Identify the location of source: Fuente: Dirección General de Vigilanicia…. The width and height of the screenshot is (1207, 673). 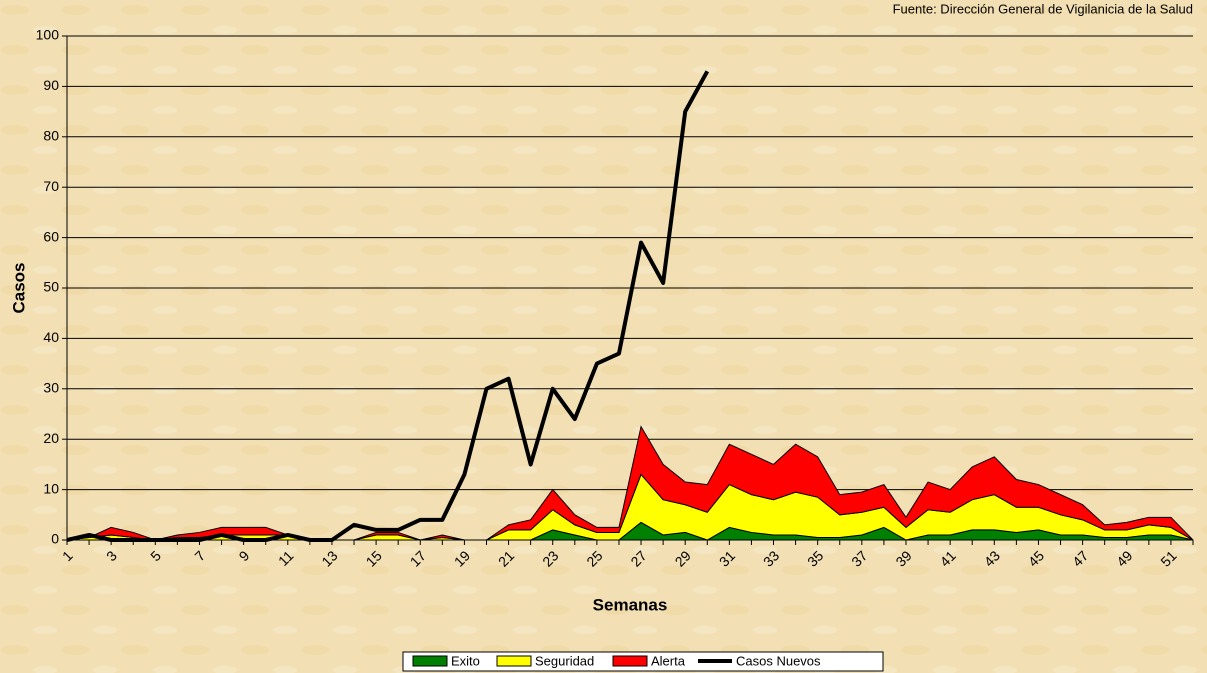
(1043, 8).